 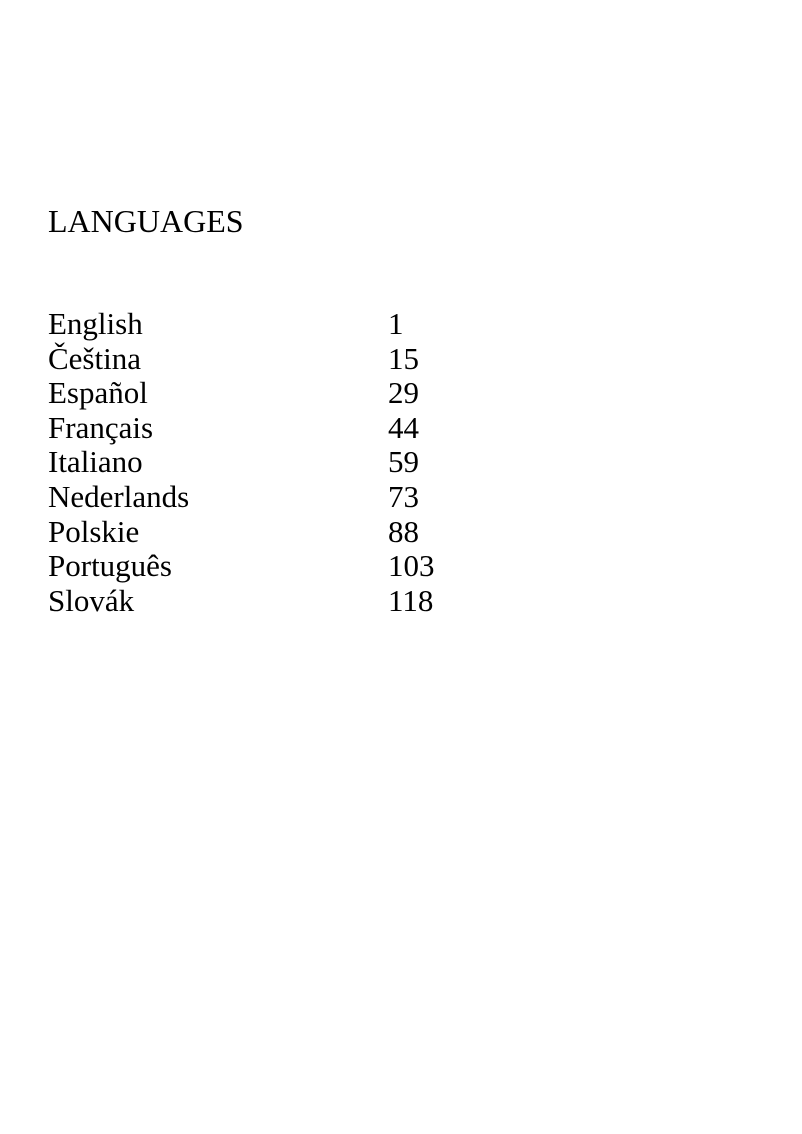 What do you see at coordinates (403, 393) in the screenshot?
I see `toc-page-number: 29` at bounding box center [403, 393].